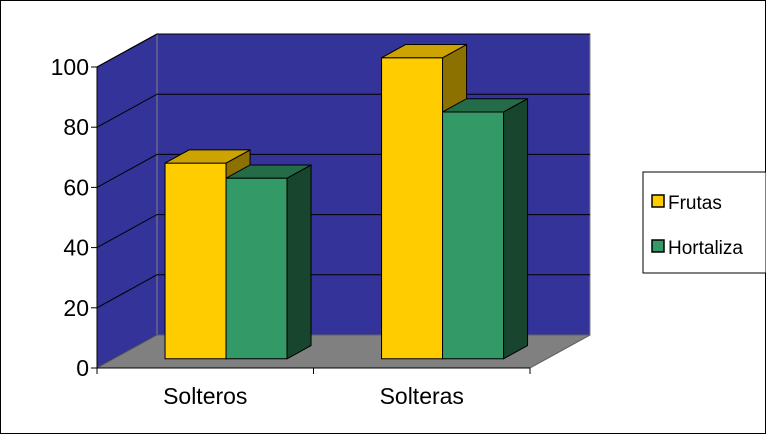 This screenshot has height=439, width=766. I want to click on x-tick-label: Solteros, so click(205, 396).